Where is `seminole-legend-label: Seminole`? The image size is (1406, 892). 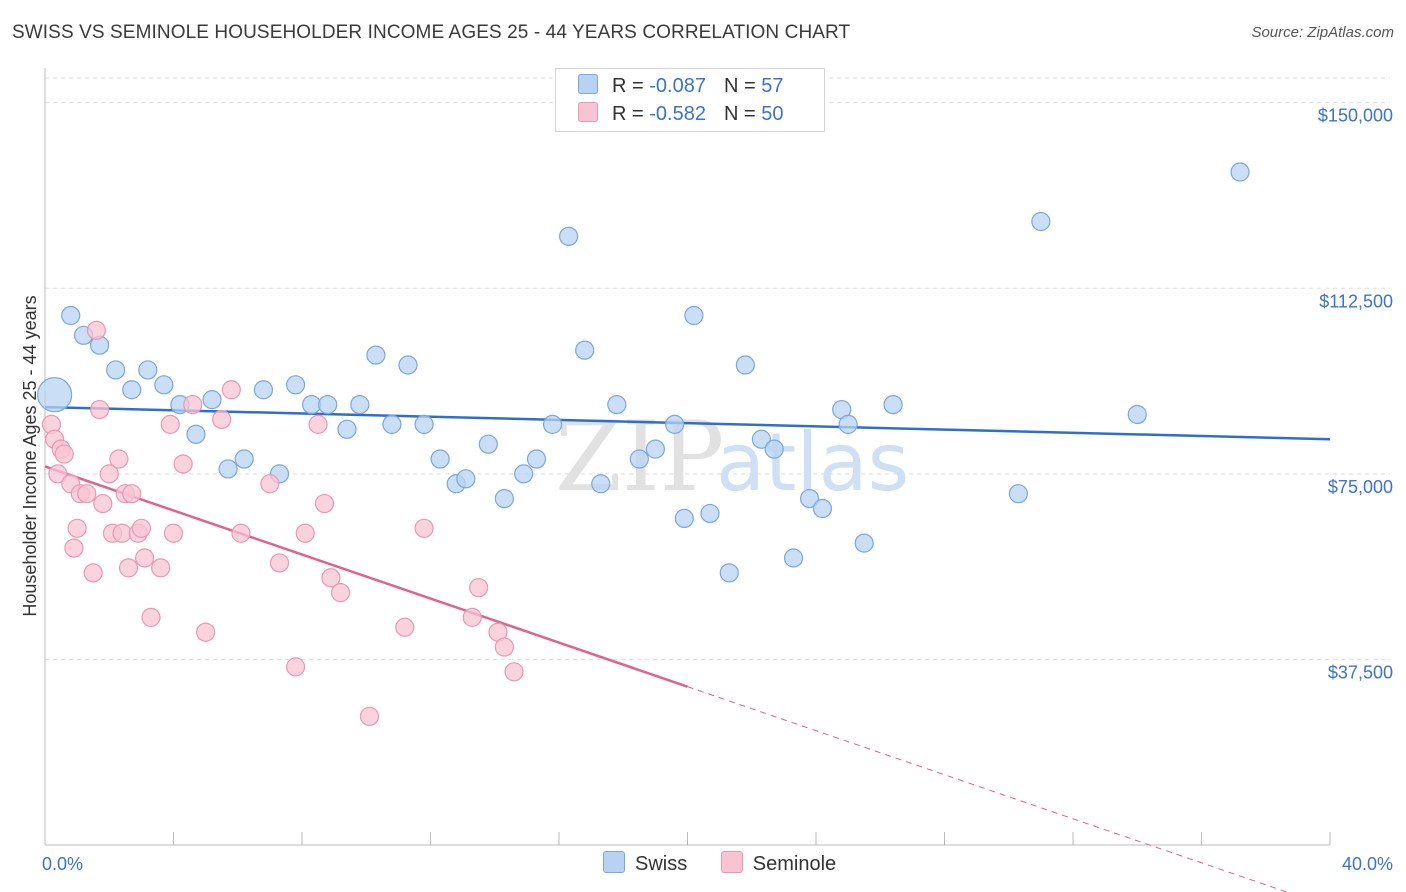 seminole-legend-label: Seminole is located at coordinates (794, 864).